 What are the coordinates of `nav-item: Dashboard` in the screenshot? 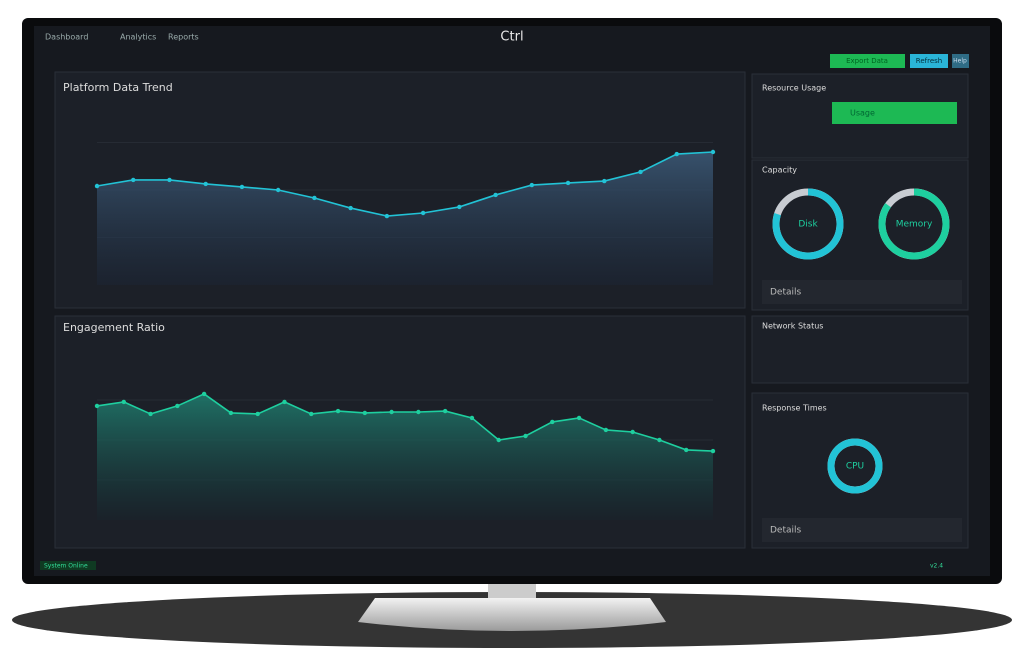 It's located at (66, 37).